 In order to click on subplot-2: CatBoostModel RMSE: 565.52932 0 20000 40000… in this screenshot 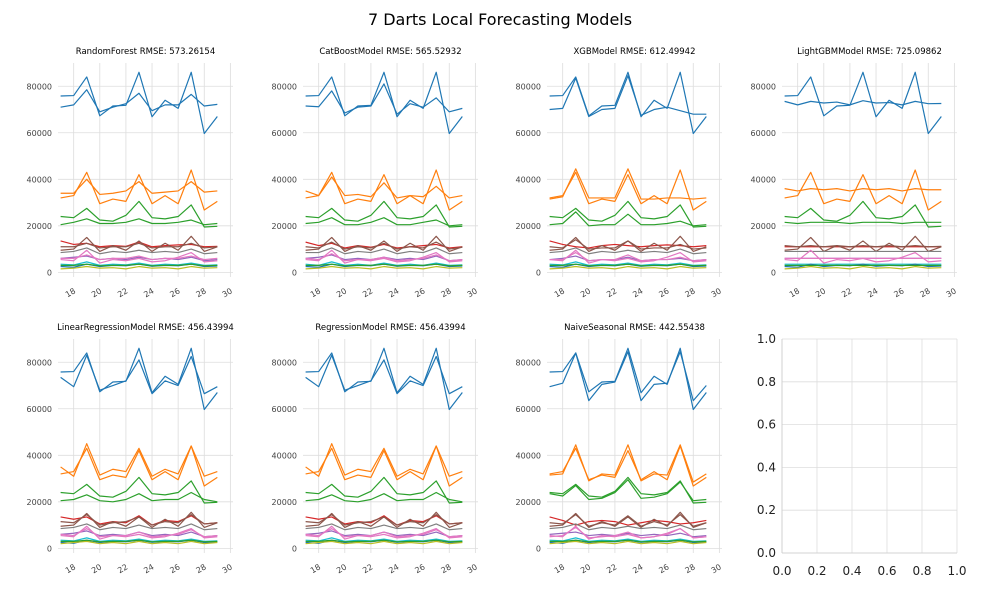, I will do `click(375, 173)`.